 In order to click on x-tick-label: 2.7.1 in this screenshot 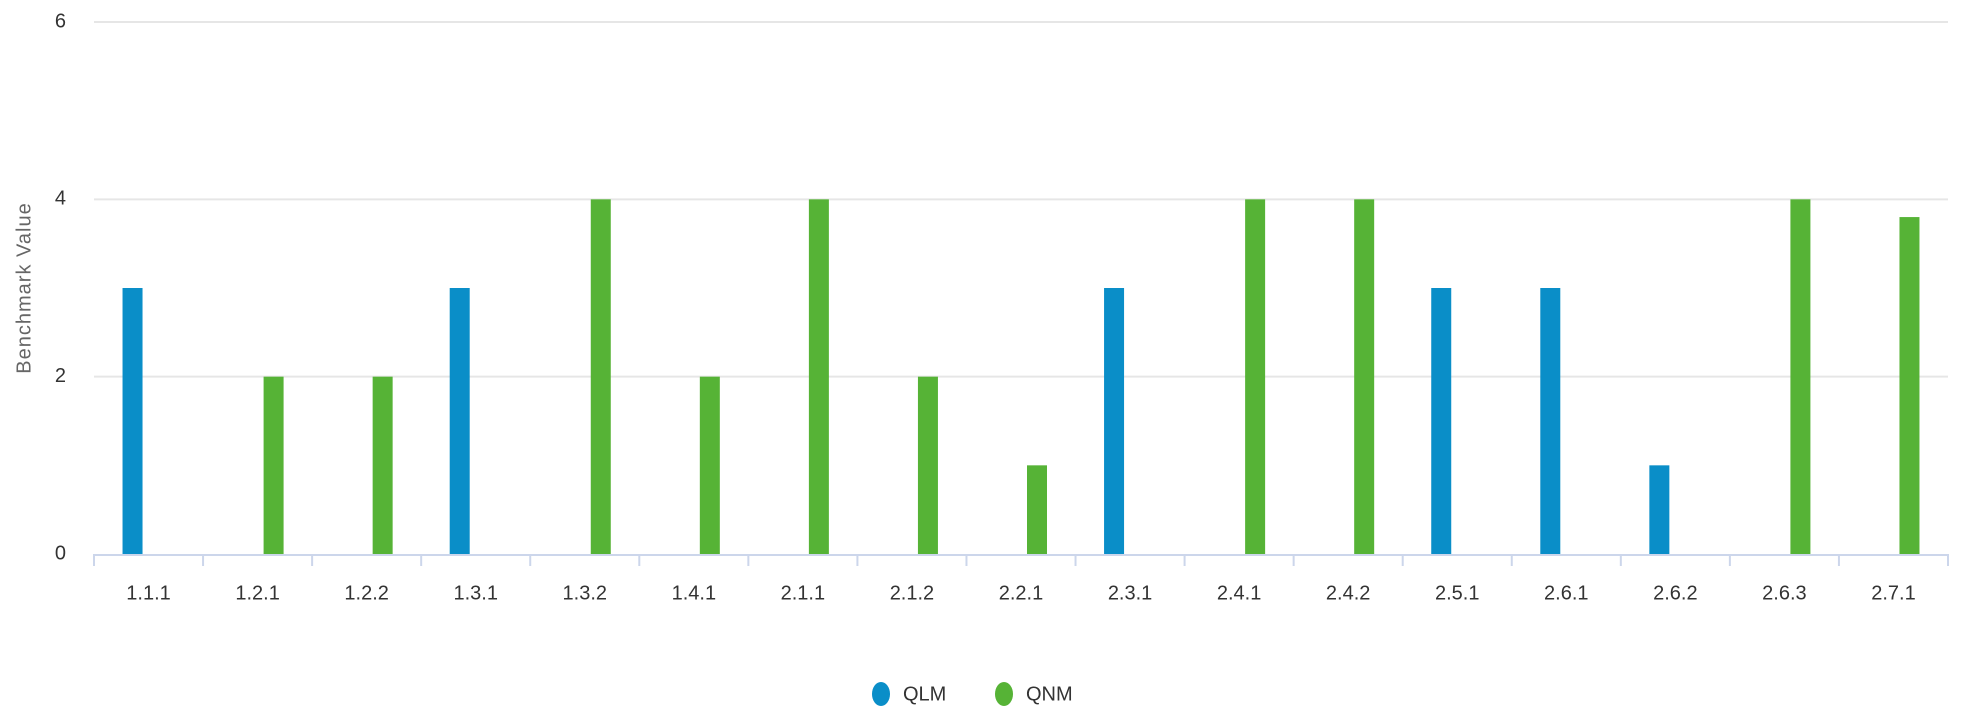, I will do `click(1893, 593)`.